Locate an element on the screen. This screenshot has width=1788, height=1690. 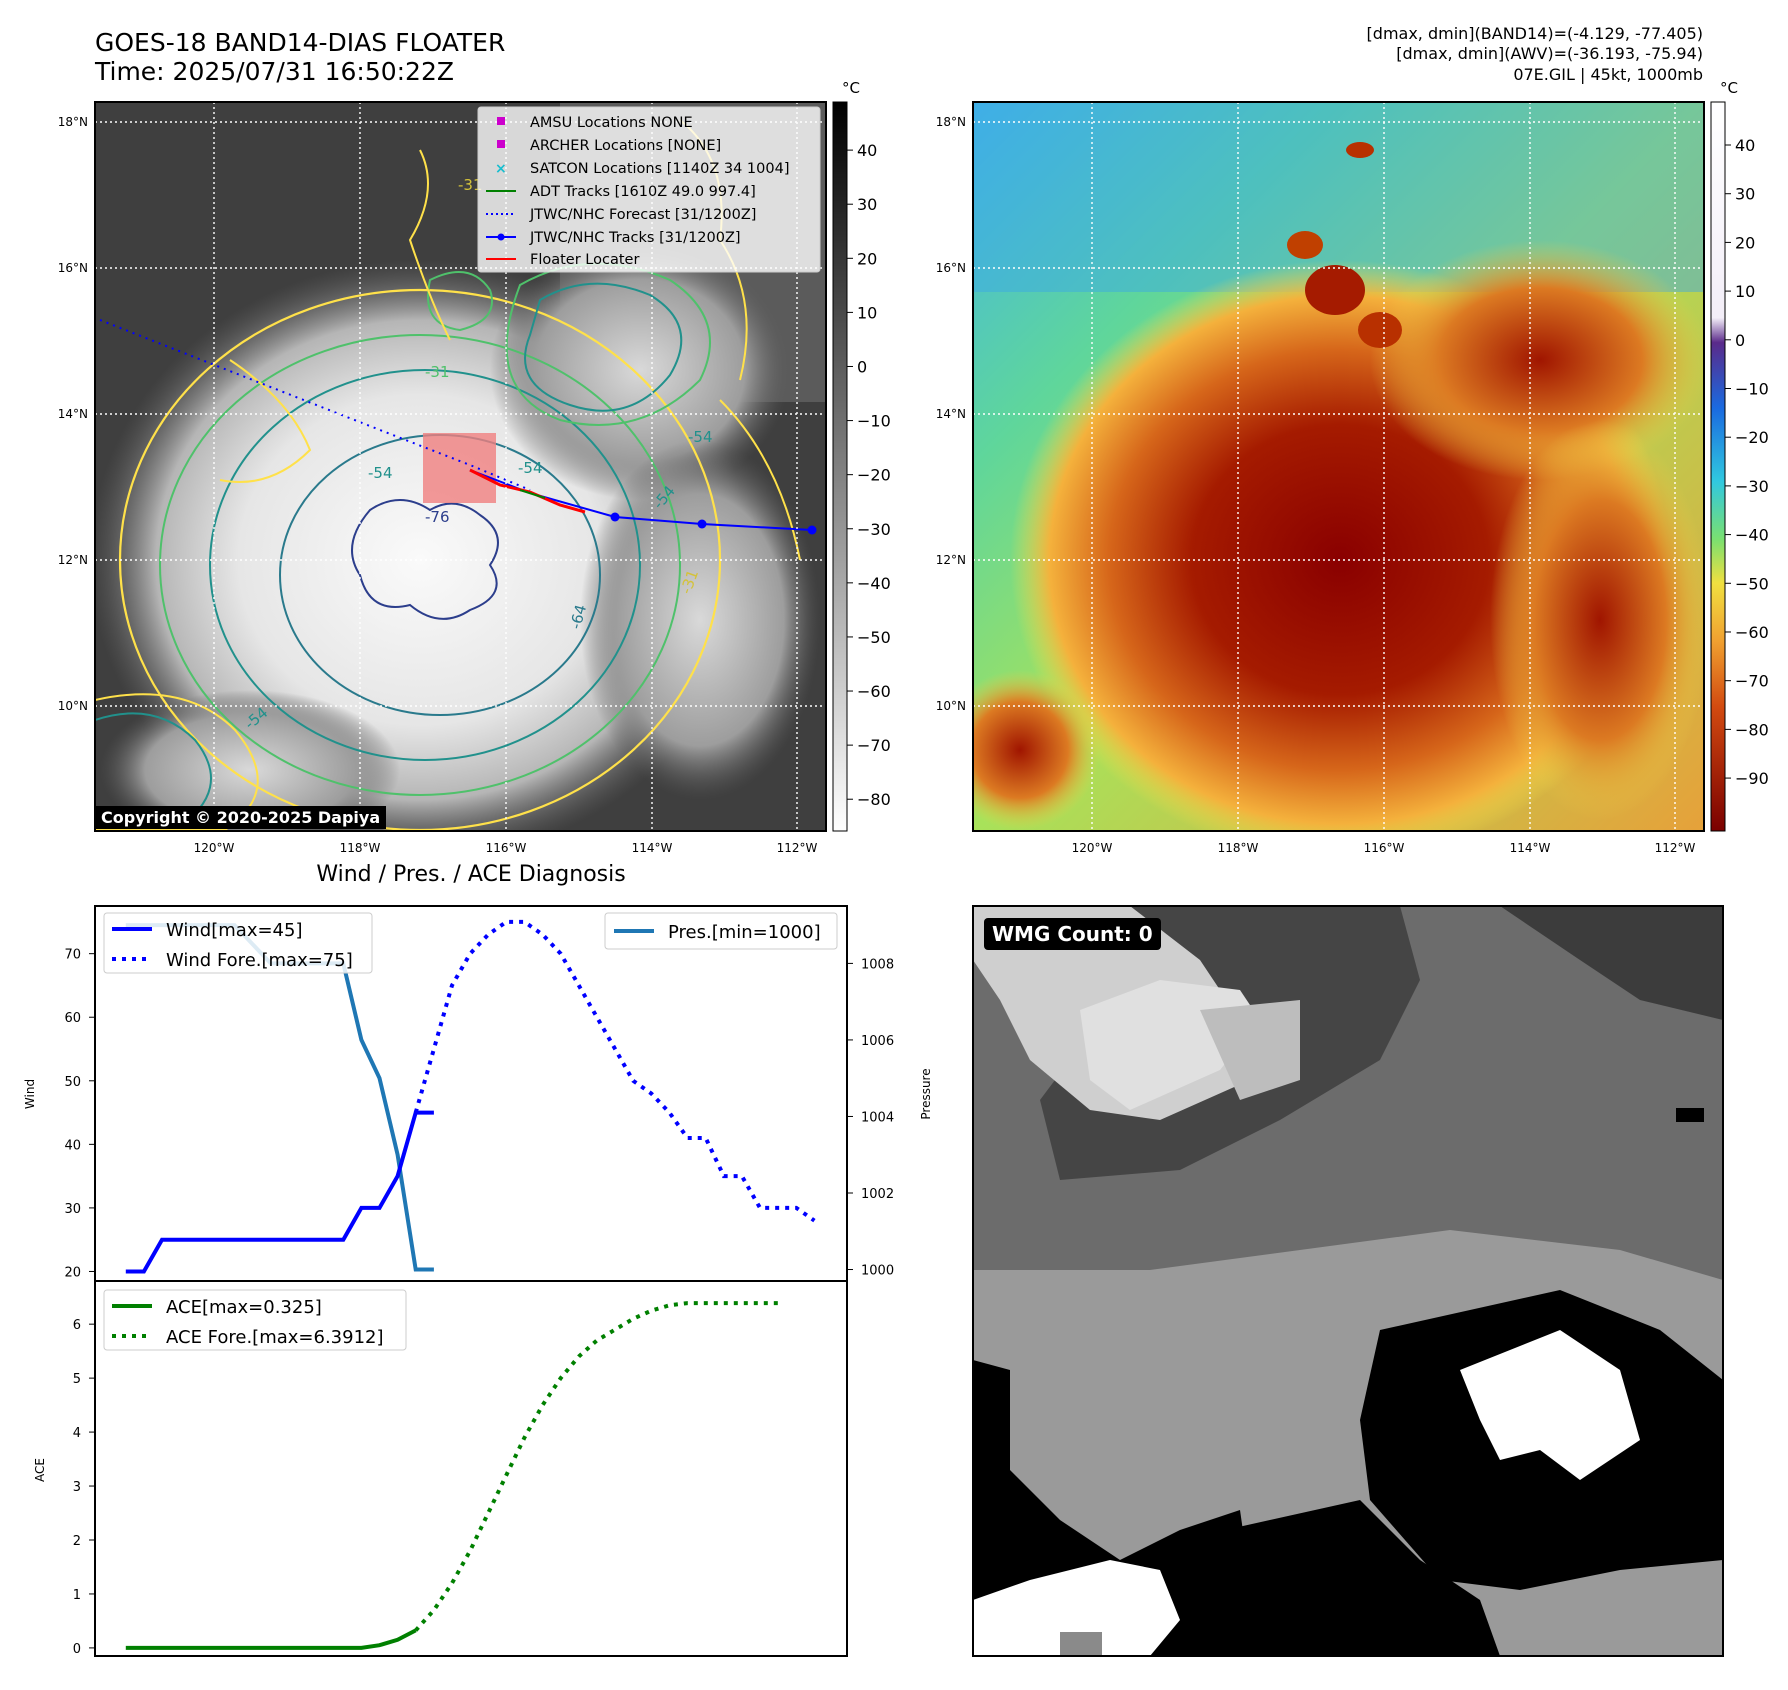
ace-y-ticks: 0 1 2 3 4 5 6 is located at coordinates (84, 1487).